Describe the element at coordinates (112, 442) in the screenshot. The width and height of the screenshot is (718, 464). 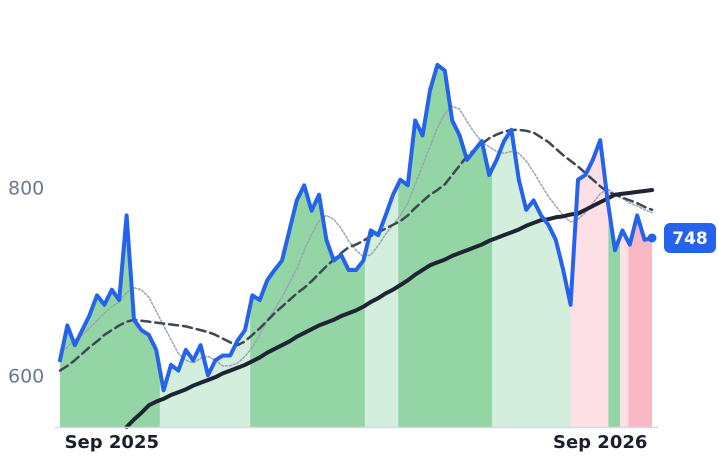
I see `x-tick-label: Sep 2025` at that location.